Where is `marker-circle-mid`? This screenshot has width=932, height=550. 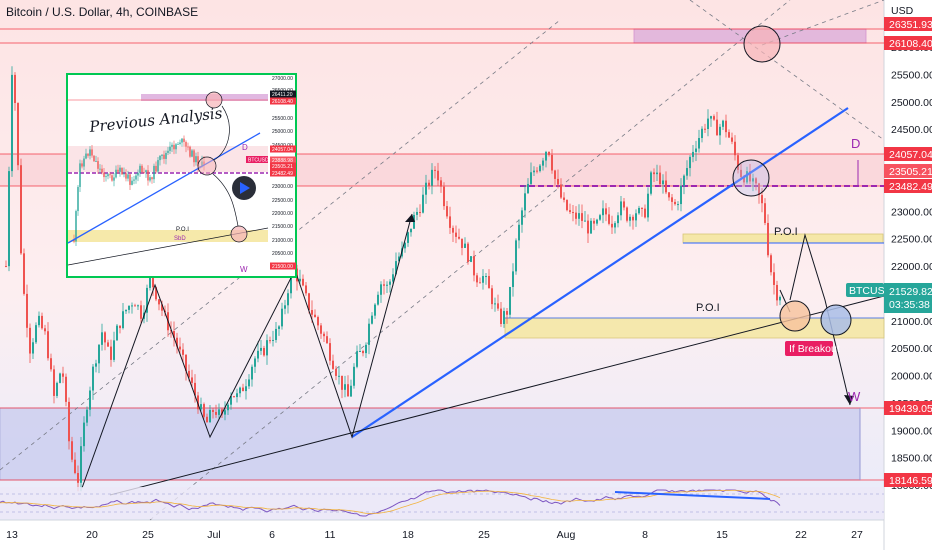 marker-circle-mid is located at coordinates (751, 178).